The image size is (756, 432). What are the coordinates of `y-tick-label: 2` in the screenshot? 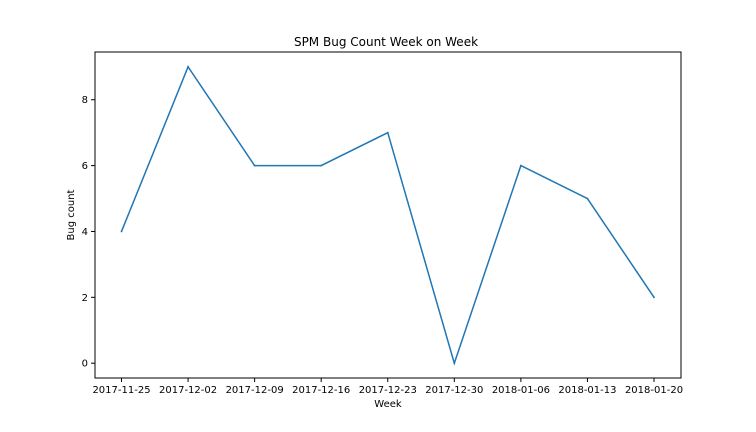 It's located at (85, 298).